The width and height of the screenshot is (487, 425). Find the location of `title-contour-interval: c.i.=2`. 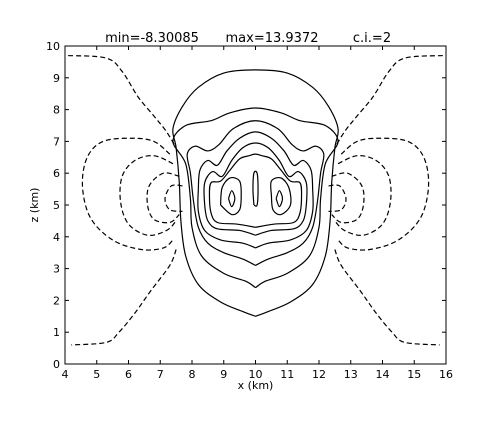

title-contour-interval: c.i.=2 is located at coordinates (372, 38).